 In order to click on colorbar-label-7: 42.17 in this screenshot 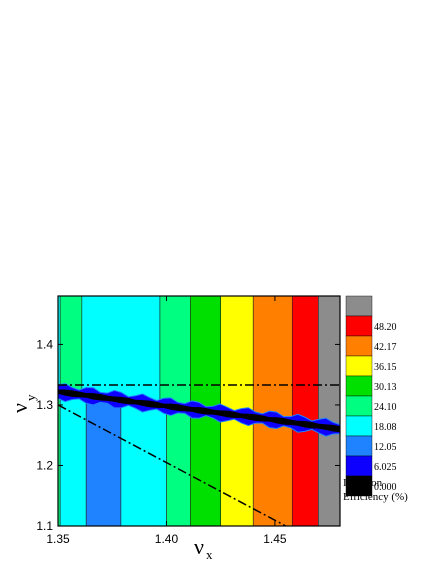, I will do `click(385, 347)`.